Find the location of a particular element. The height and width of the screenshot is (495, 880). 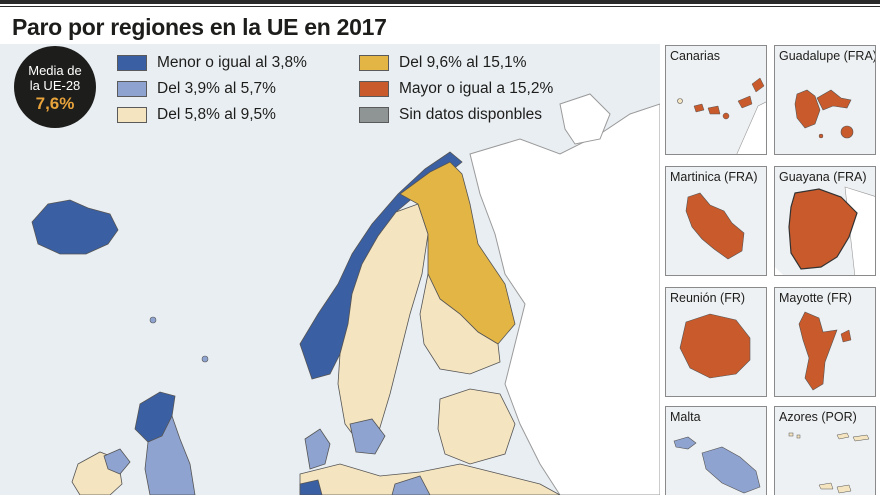

inset-label: Azores (POR) is located at coordinates (818, 417).